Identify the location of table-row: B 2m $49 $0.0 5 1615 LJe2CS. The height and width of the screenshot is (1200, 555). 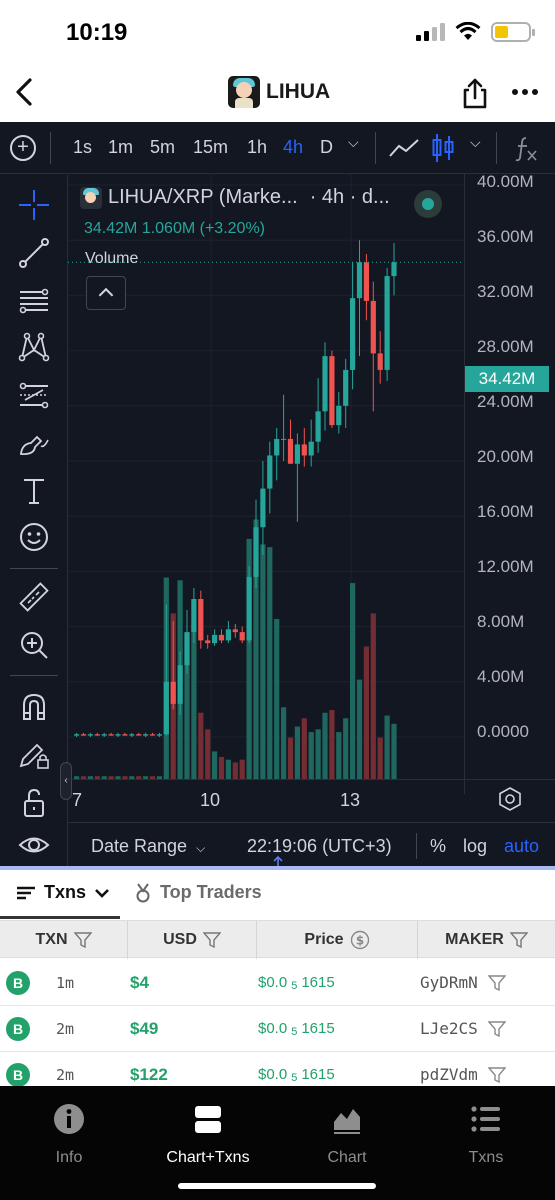
(277, 1029).